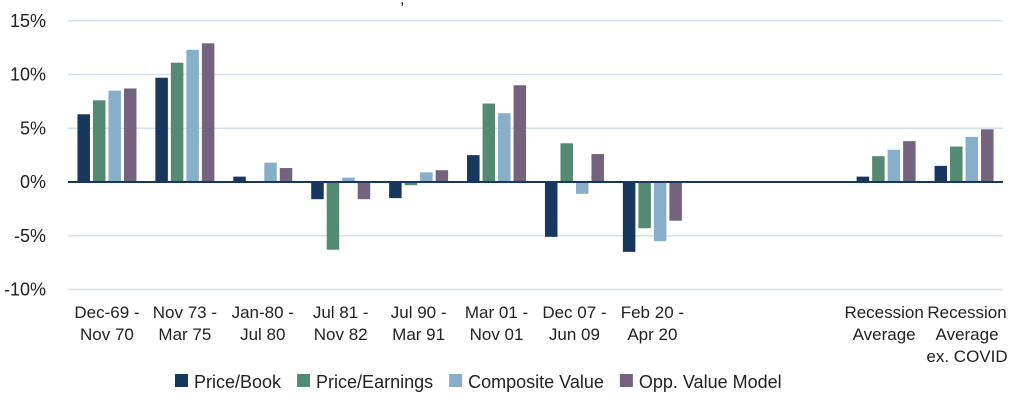  What do you see at coordinates (185, 312) in the screenshot?
I see `x-tick-label: Nov 73 -` at bounding box center [185, 312].